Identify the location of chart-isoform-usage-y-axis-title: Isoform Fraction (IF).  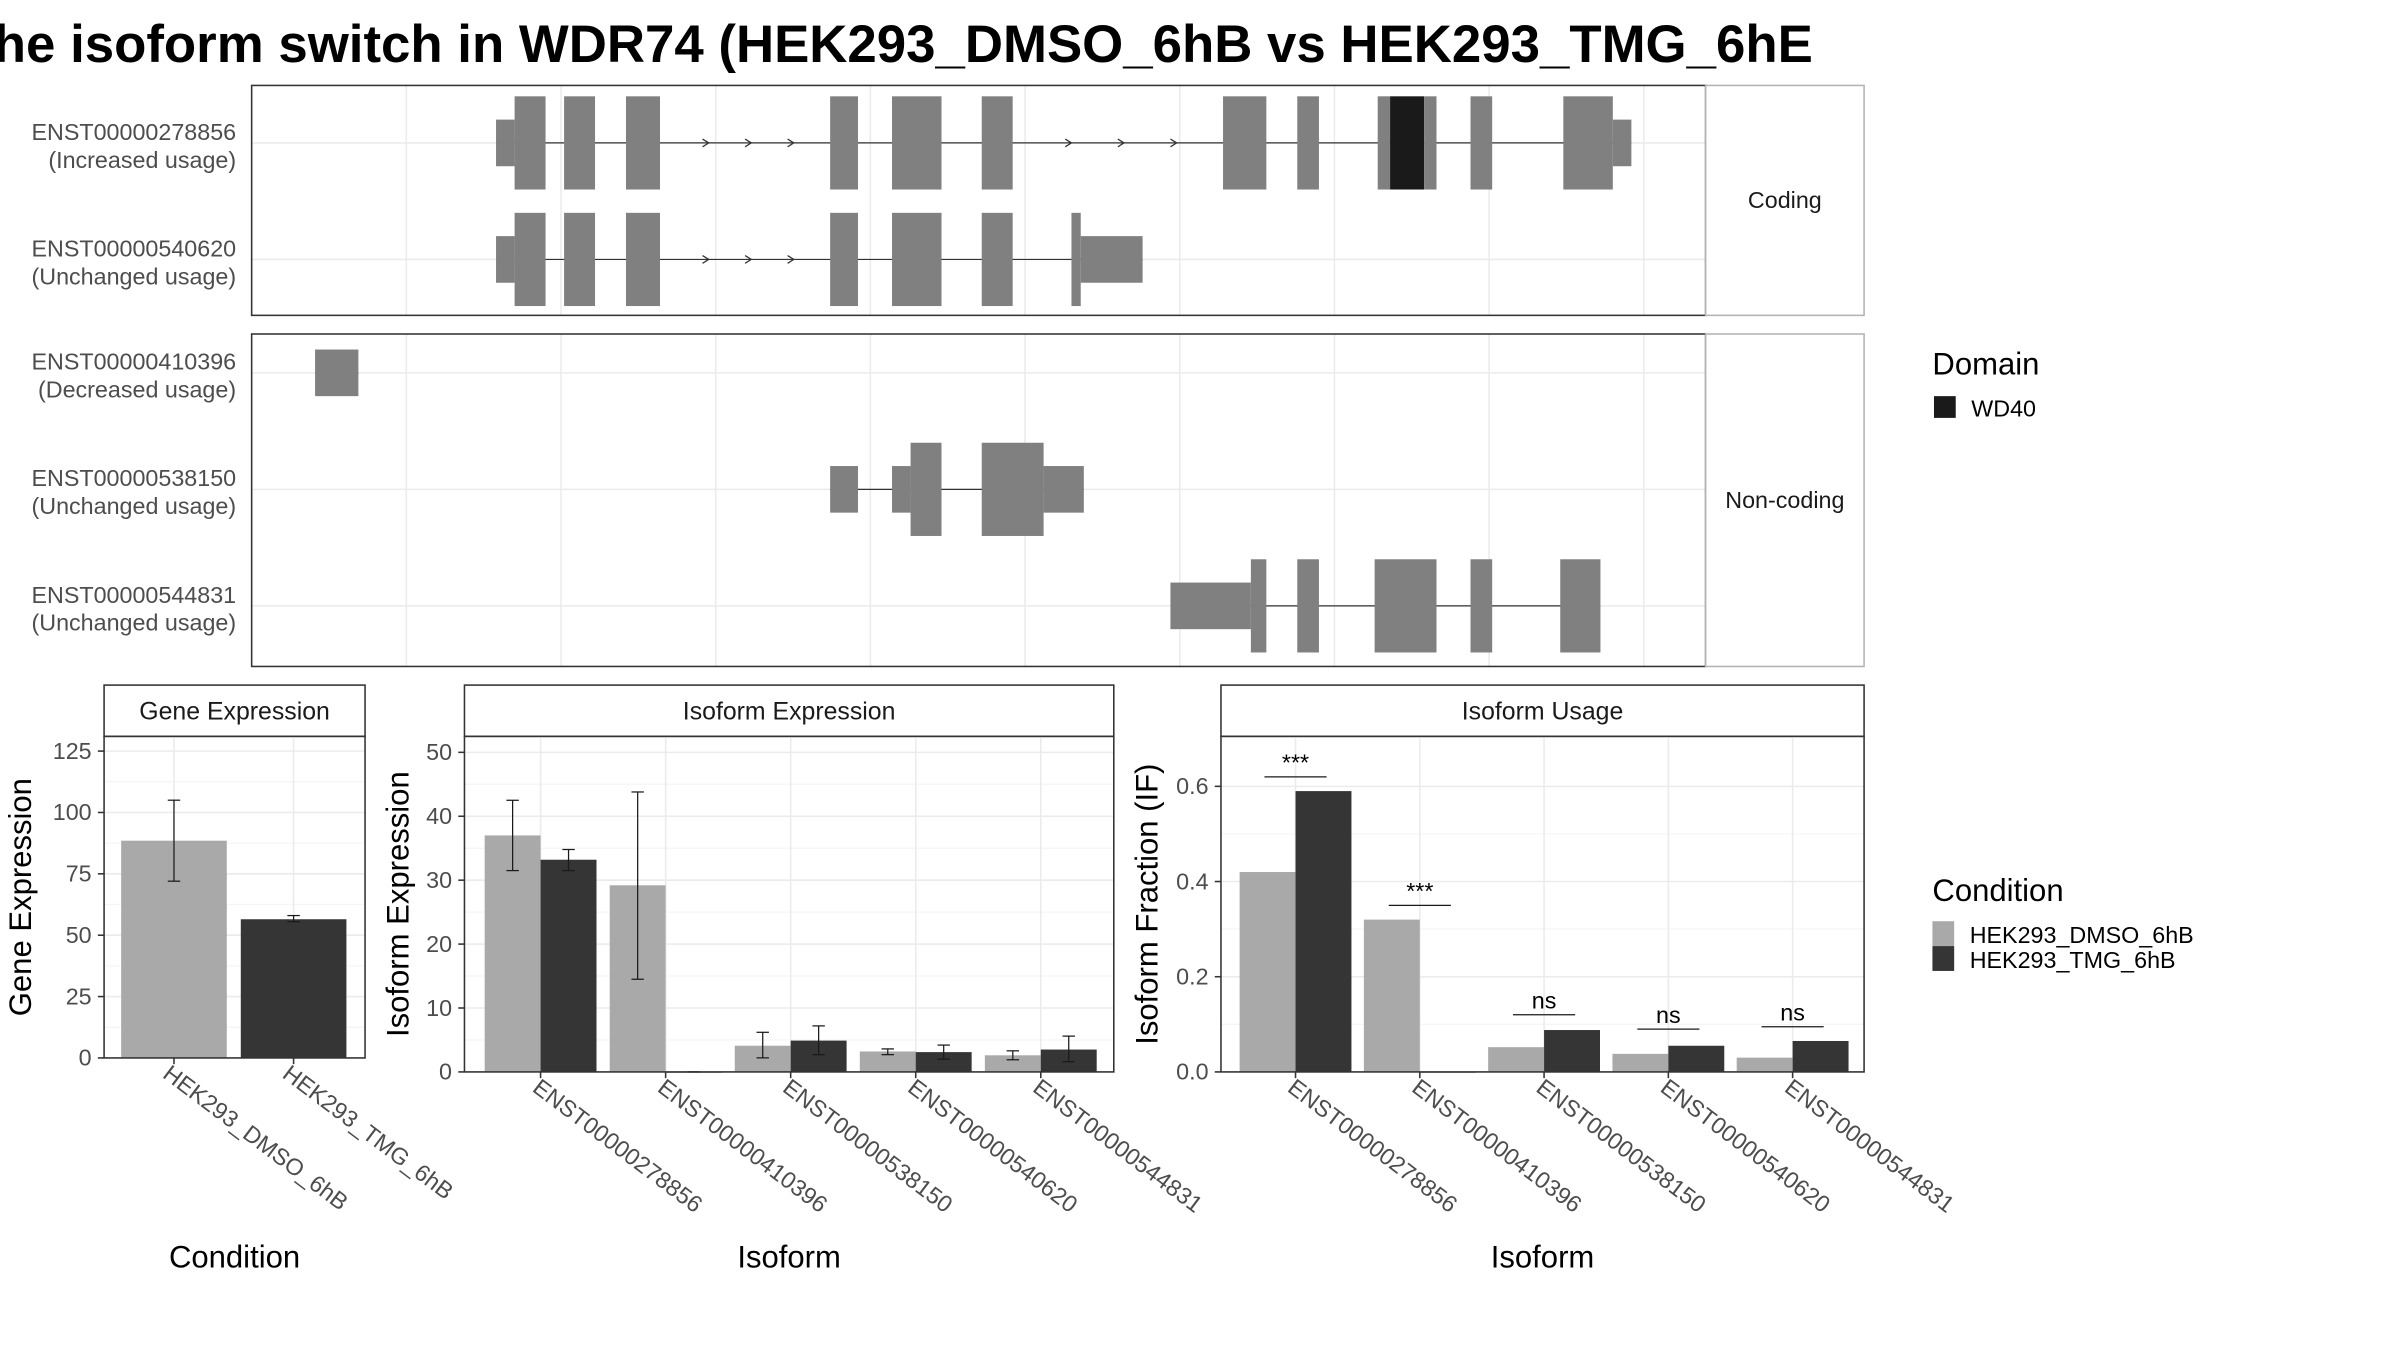
(1146, 904).